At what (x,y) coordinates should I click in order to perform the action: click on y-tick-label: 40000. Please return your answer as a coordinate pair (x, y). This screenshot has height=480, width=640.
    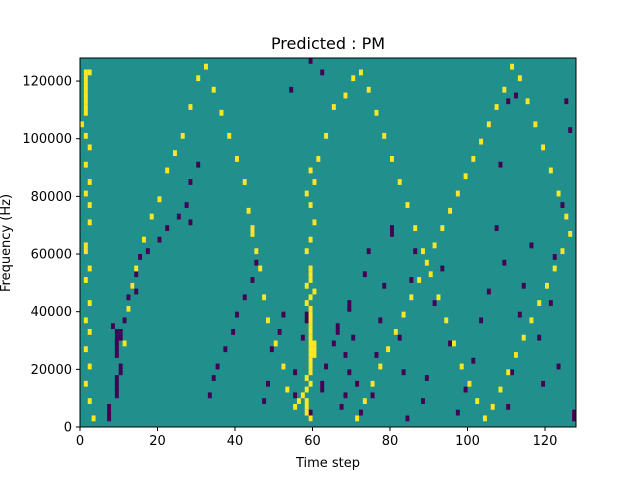
    Looking at the image, I should click on (51, 312).